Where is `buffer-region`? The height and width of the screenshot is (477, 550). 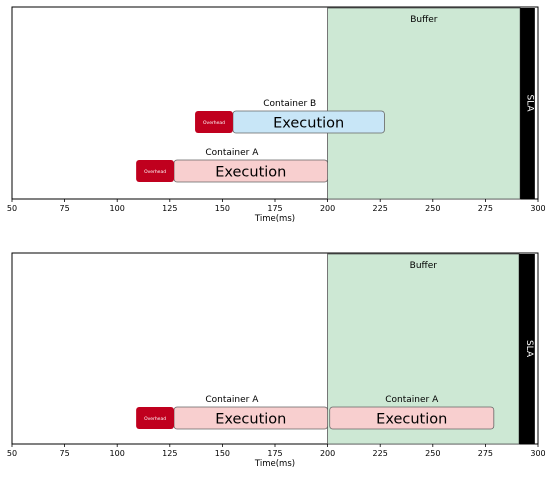 buffer-region is located at coordinates (424, 103).